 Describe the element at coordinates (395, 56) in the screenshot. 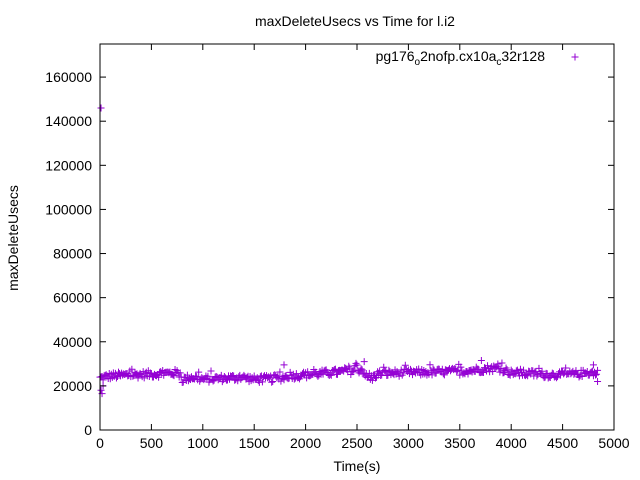

I see `legend-label-main: pg176` at that location.